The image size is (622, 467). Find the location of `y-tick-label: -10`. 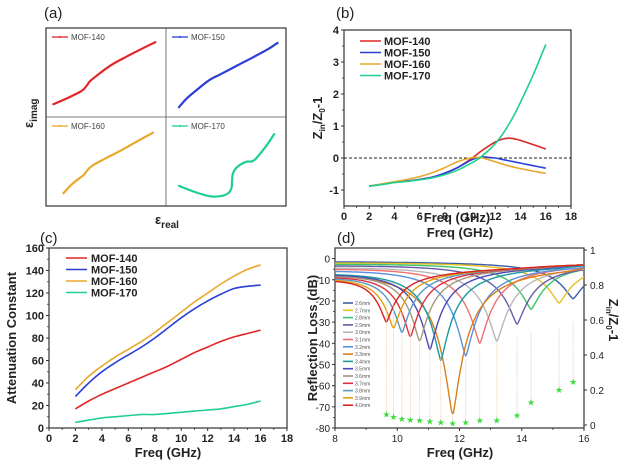

y-tick-label: -10 is located at coordinates (323, 281).